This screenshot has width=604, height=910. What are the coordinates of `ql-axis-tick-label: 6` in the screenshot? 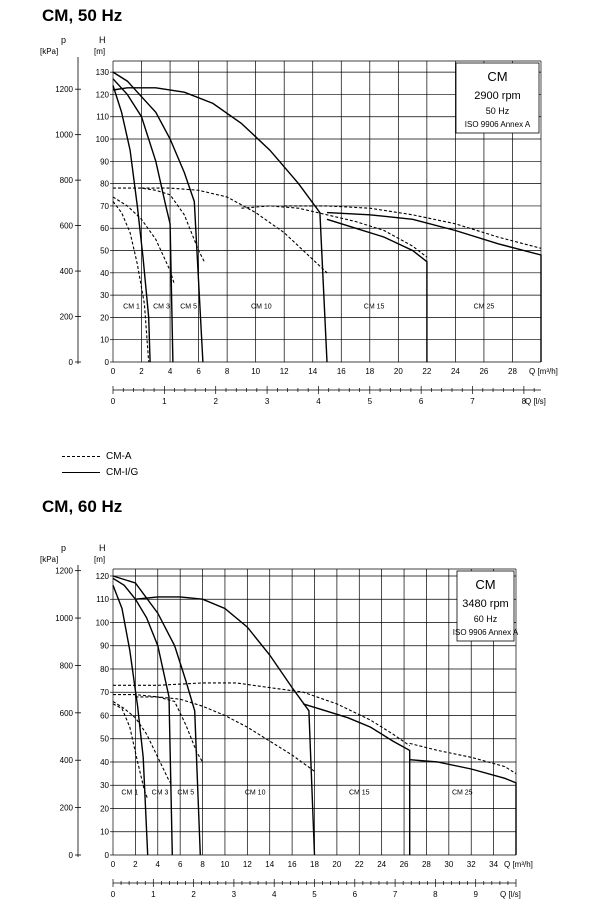 It's located at (355, 894).